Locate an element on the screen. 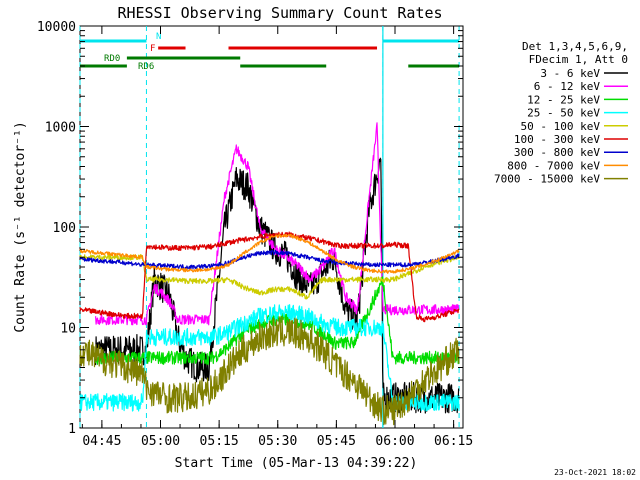  y-tick-label-1: 10 is located at coordinates (68, 329).